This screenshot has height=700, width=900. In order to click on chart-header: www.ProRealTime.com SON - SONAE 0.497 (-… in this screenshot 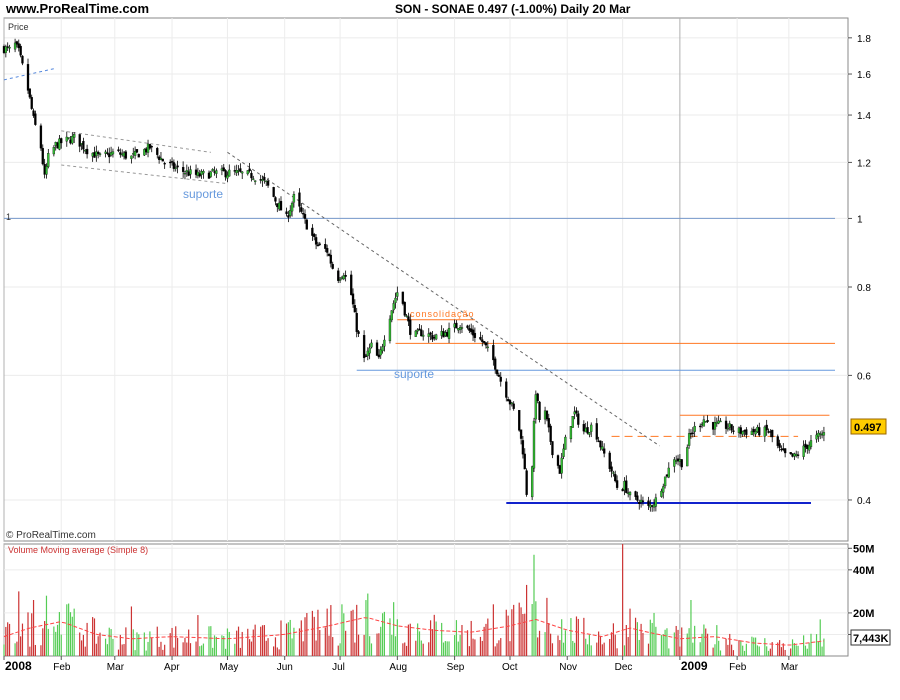, I will do `click(450, 9)`.